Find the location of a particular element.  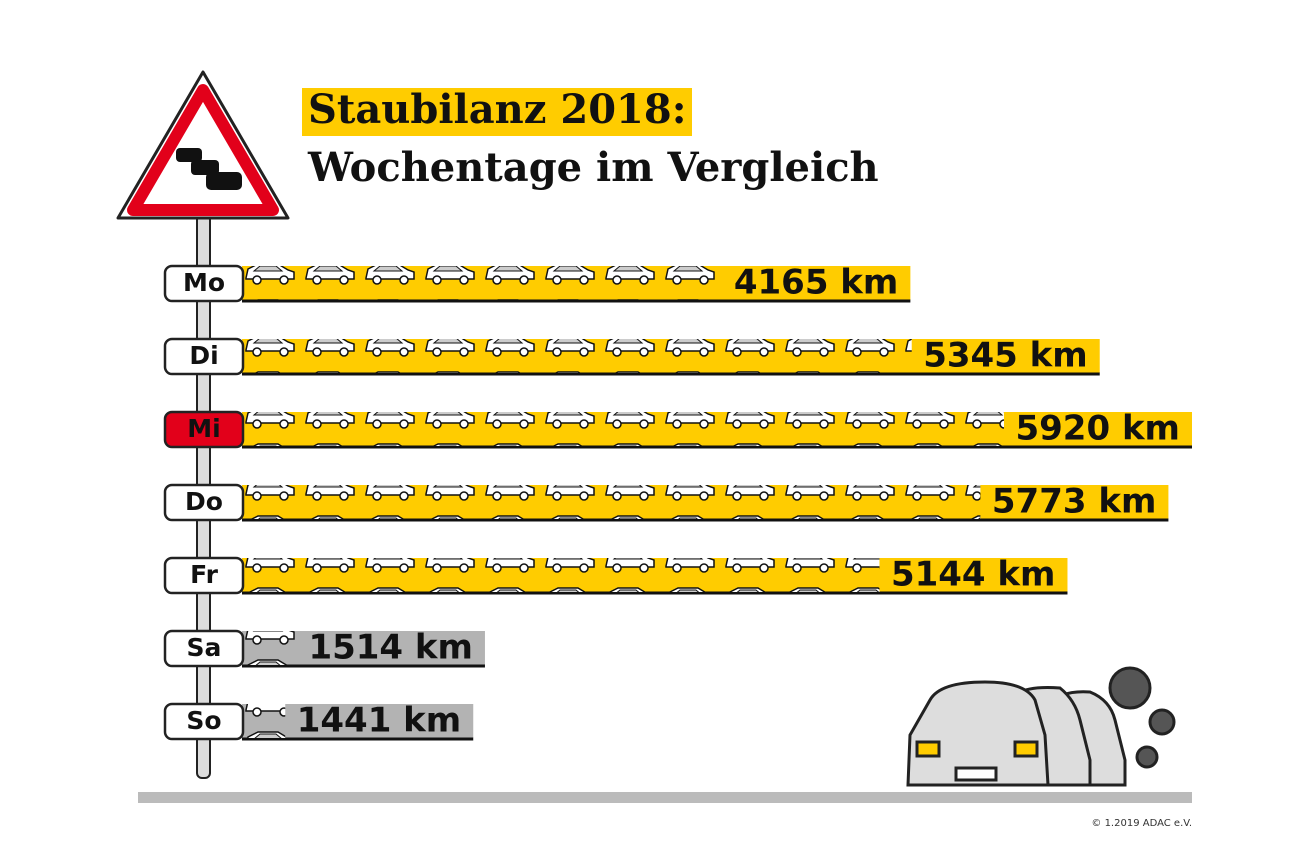

sign-cars is located at coordinates (209, 169).